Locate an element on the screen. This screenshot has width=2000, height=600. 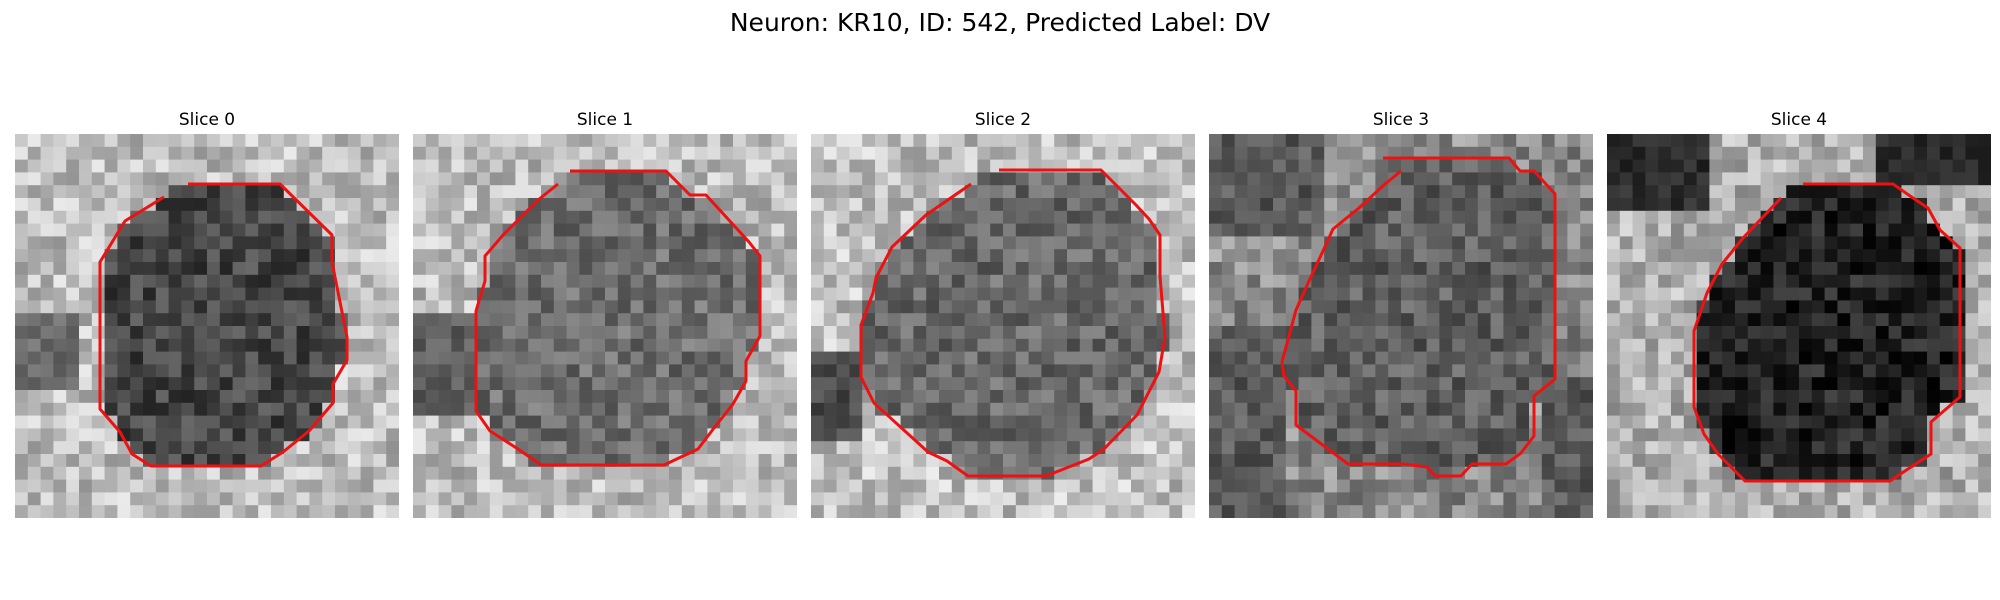
slice-title-4: Slice 4 is located at coordinates (1799, 120).